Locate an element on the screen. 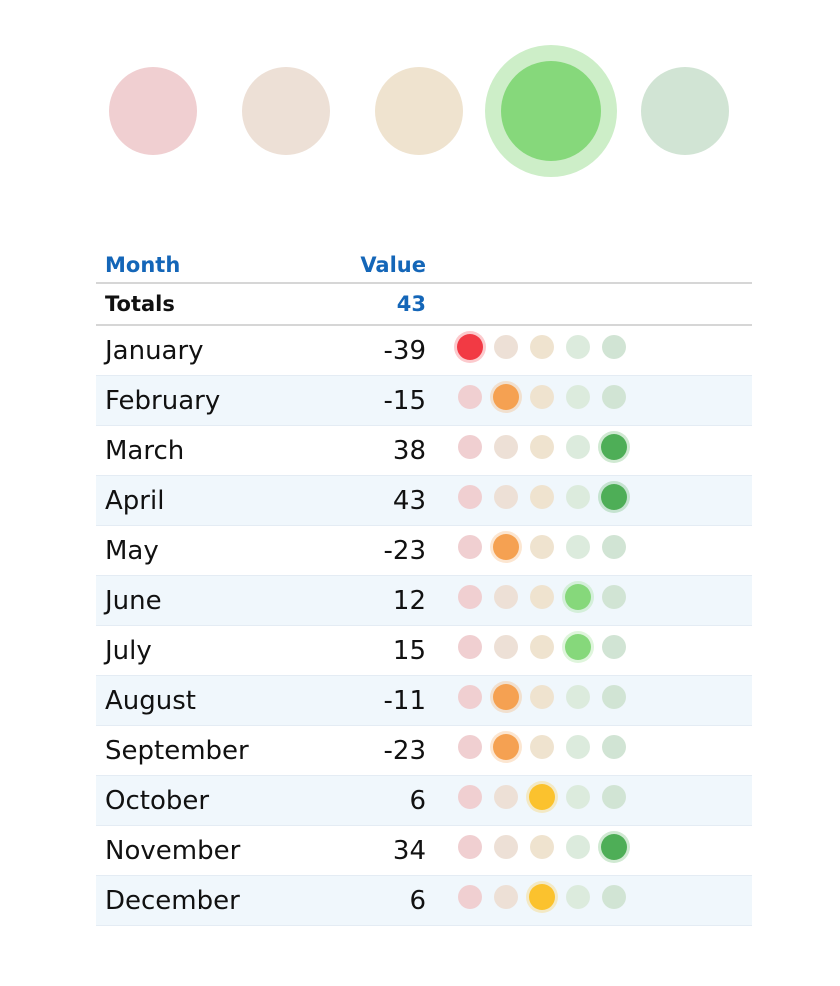  value-cell: 34 is located at coordinates (409, 850).